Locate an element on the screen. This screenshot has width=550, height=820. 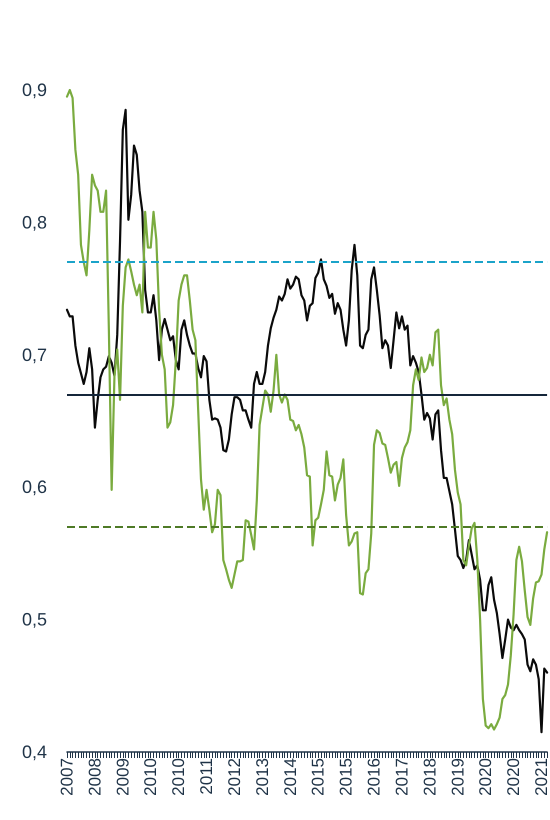
x-tick-label: 2009 is located at coordinates (122, 777).